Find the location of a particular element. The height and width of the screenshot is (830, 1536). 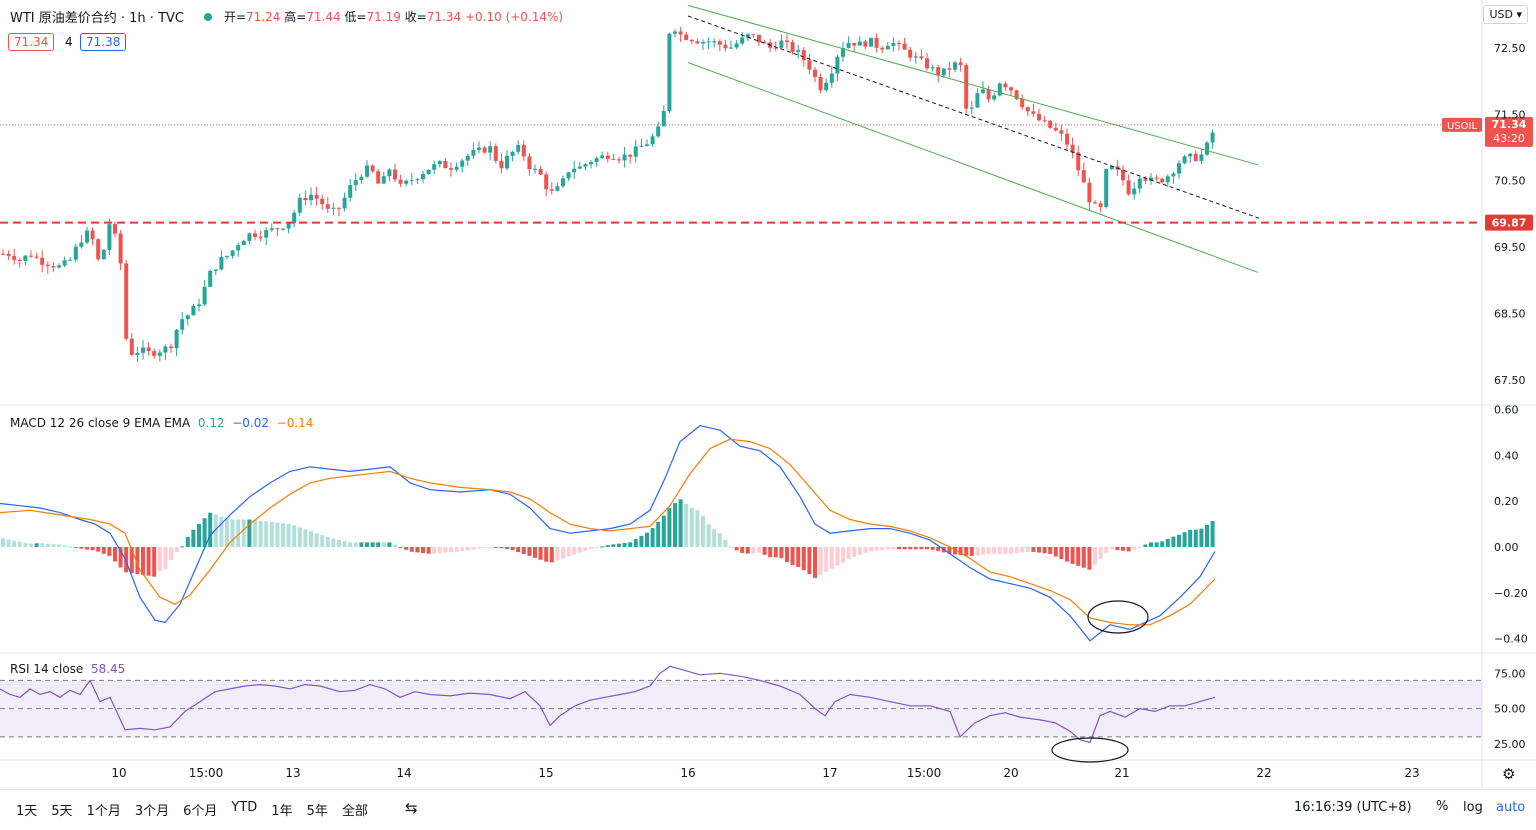

range-1m: 1个月 is located at coordinates (103, 811).